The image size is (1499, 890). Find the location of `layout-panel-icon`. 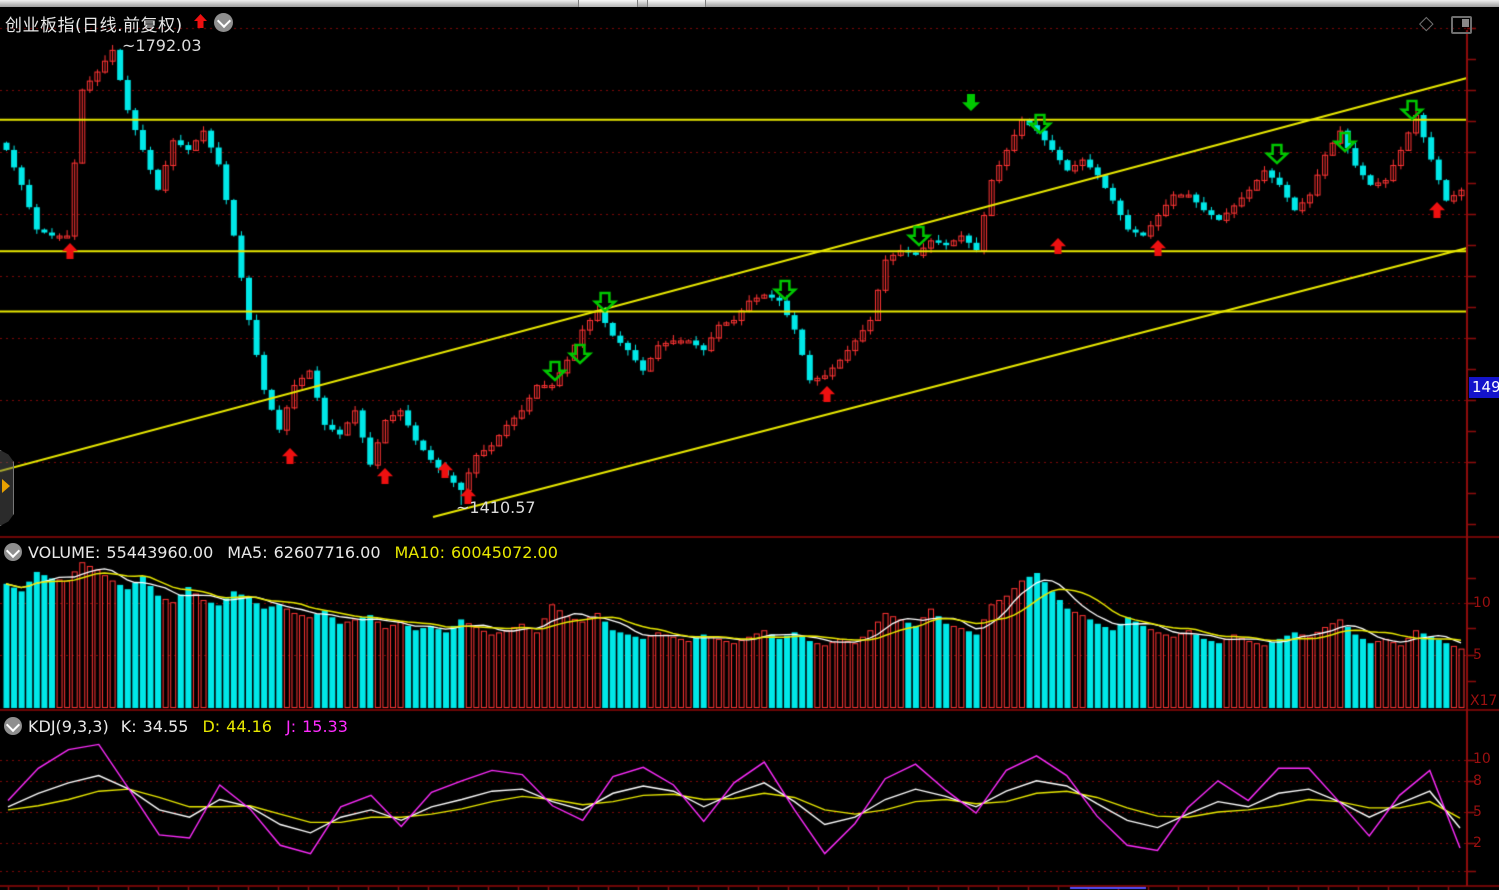

layout-panel-icon is located at coordinates (1461, 25).